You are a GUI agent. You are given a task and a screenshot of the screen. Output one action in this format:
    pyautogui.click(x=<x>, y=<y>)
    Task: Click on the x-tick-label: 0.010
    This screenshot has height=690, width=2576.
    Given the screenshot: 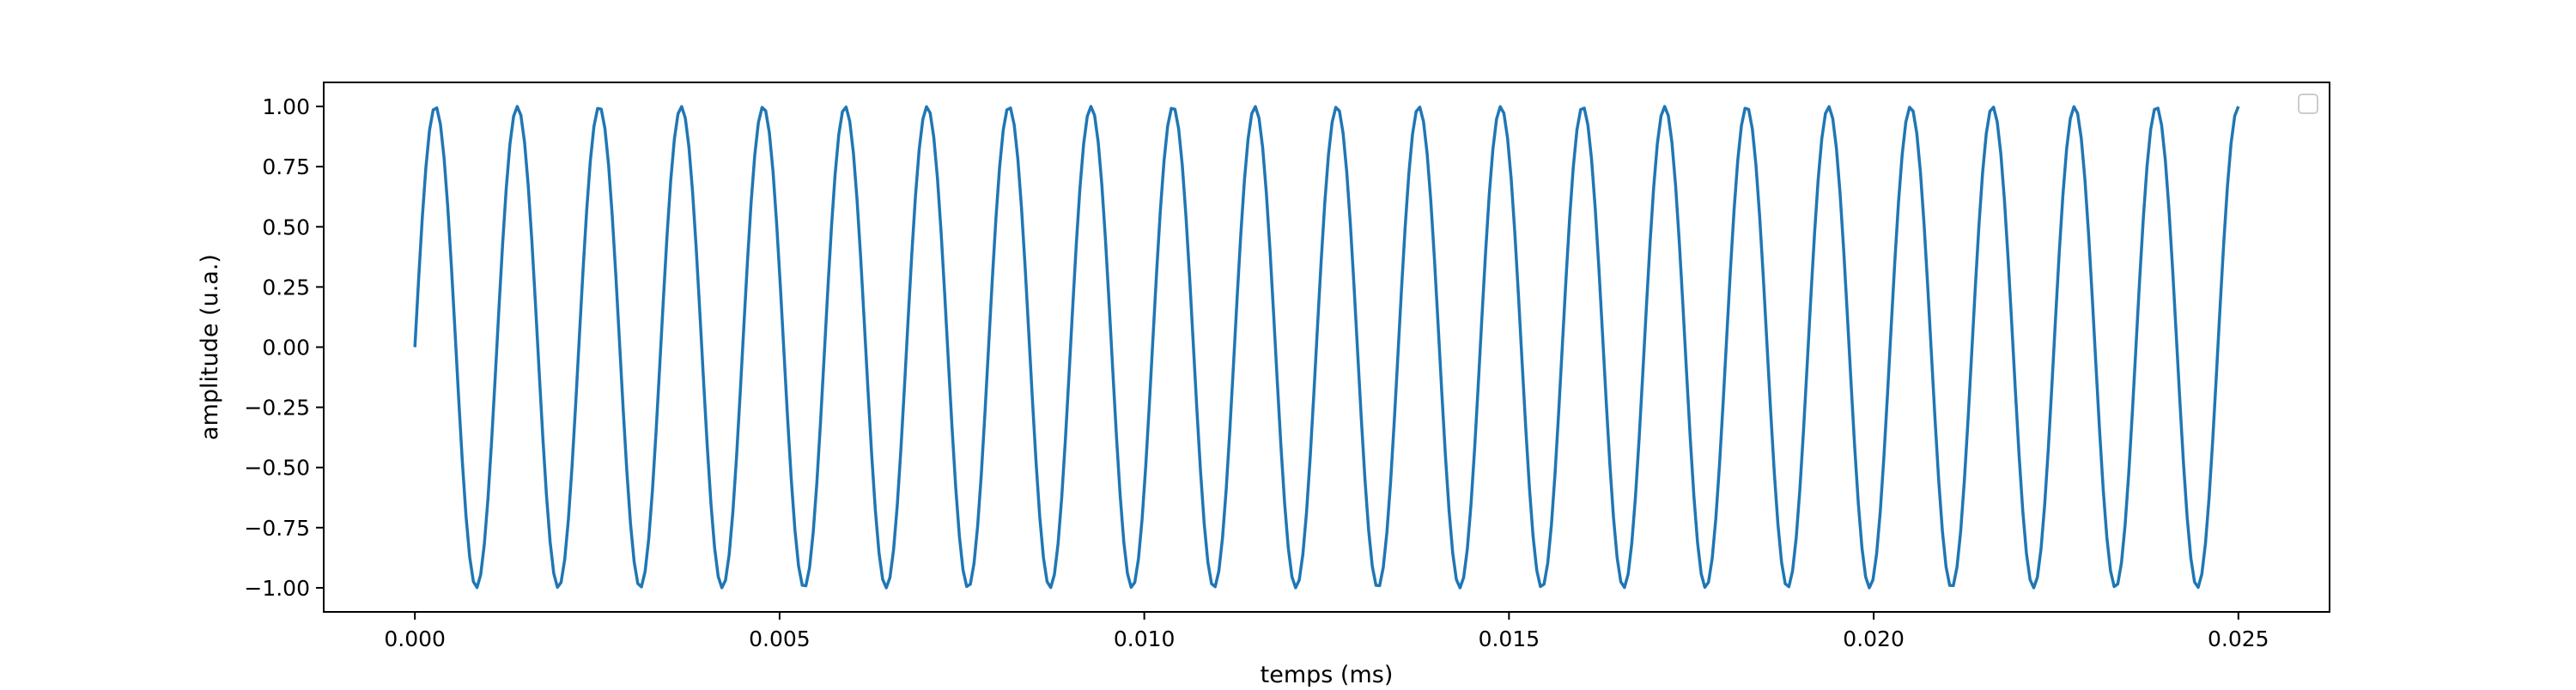 What is the action you would take?
    pyautogui.click(x=1145, y=638)
    